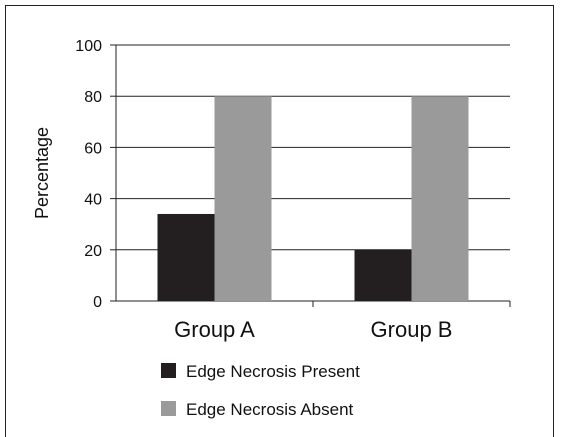 This screenshot has width=561, height=437. What do you see at coordinates (273, 371) in the screenshot?
I see `legend-label: Edge Necrosis Present` at bounding box center [273, 371].